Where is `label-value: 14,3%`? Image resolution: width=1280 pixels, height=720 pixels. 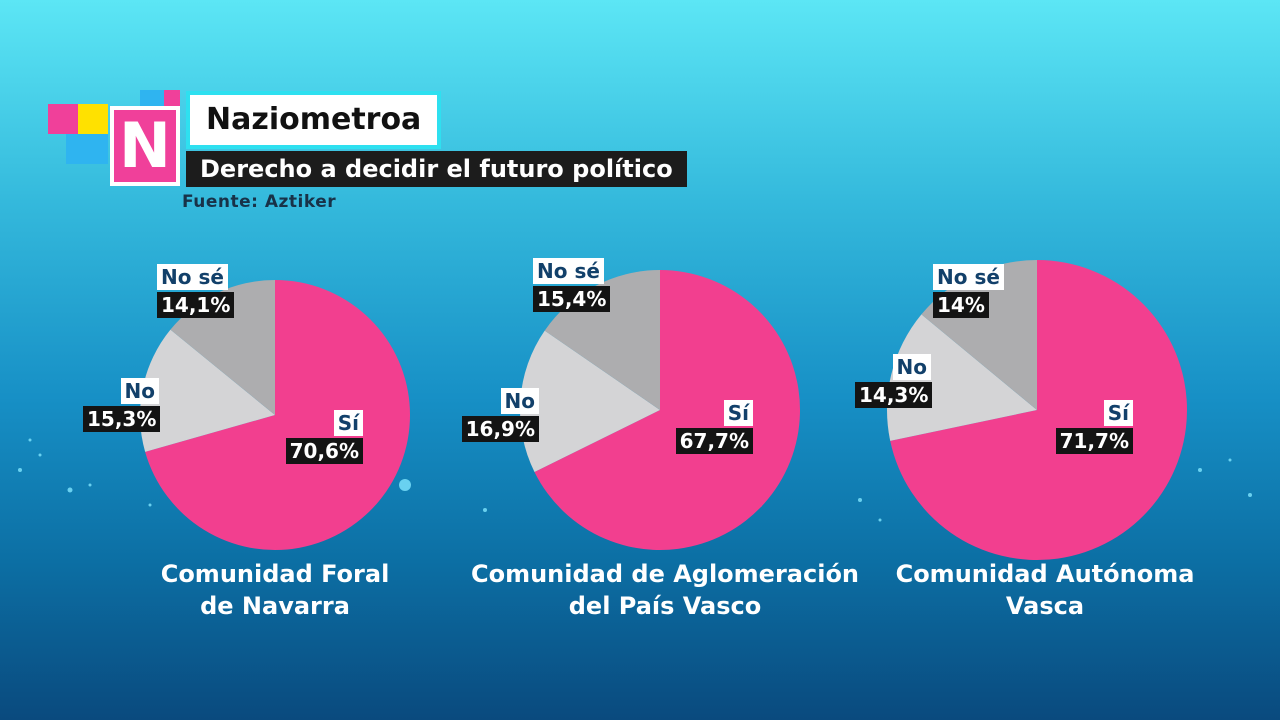
label-value: 14,3% is located at coordinates (894, 395).